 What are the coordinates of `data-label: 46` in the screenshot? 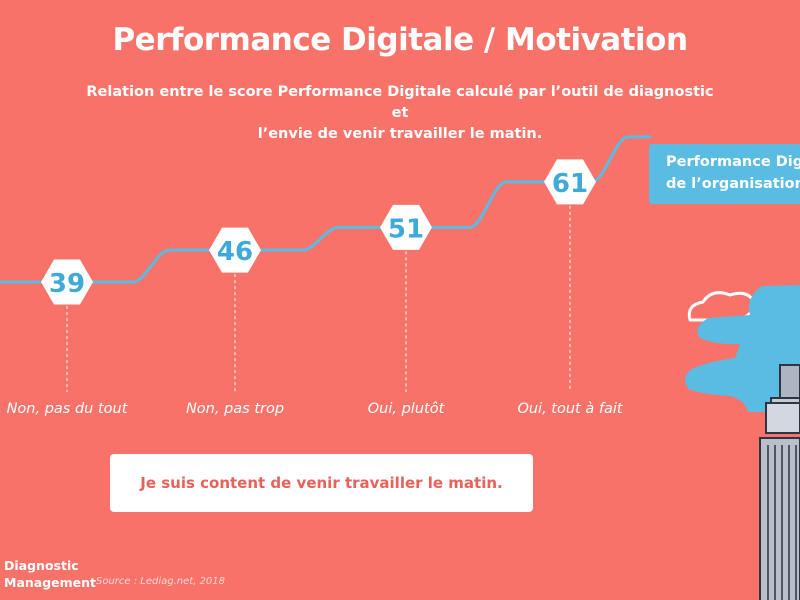 It's located at (235, 252).